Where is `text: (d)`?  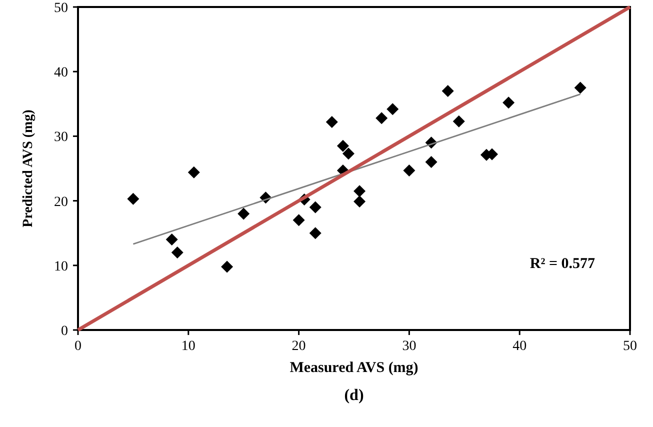 text: (d) is located at coordinates (354, 395).